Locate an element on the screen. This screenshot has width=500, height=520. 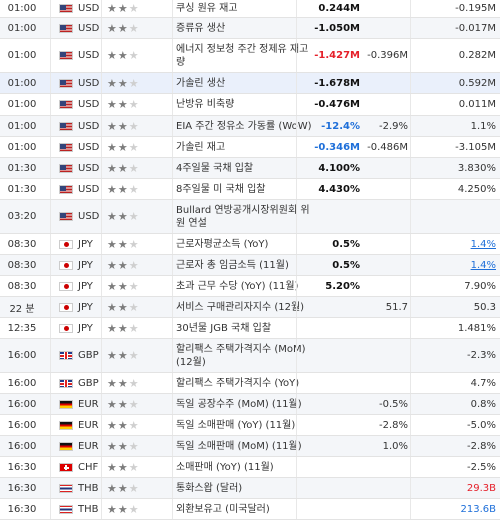
table-row: 16:00 GBP ★ ★ ★ 할리팩스 주택가격지수 (MoM) (12월) -2.3% is located at coordinates (250, 356).